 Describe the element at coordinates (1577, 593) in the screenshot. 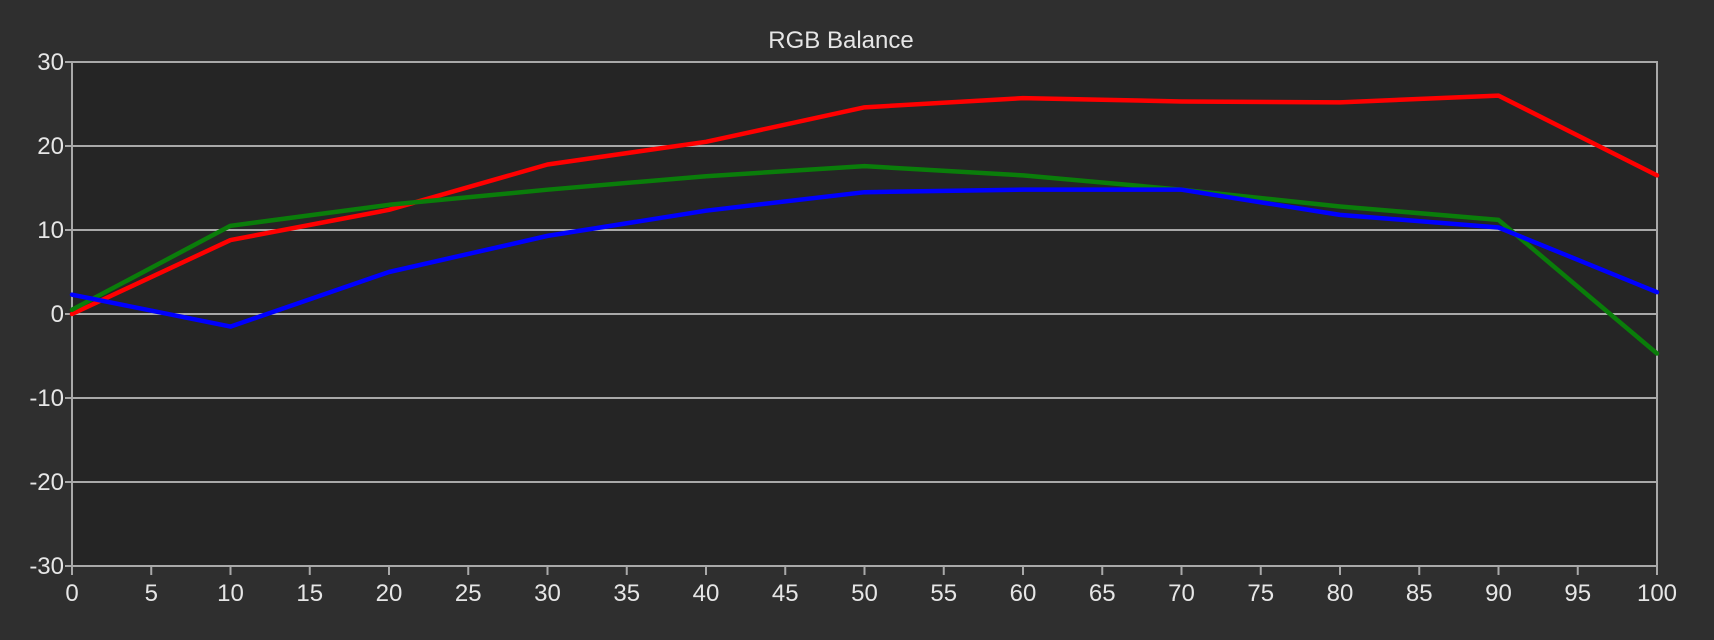

I see `x-tick-label: 95` at that location.